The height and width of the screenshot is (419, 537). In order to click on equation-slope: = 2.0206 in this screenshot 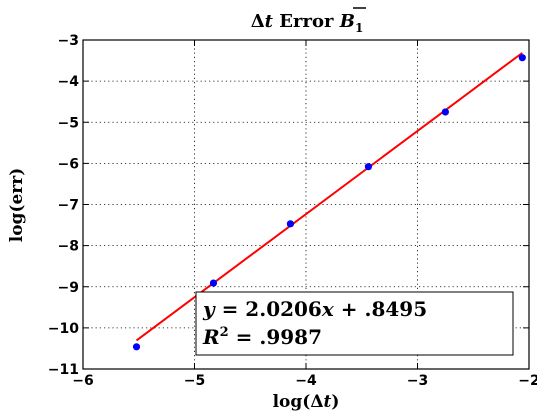, I will do `click(268, 309)`.